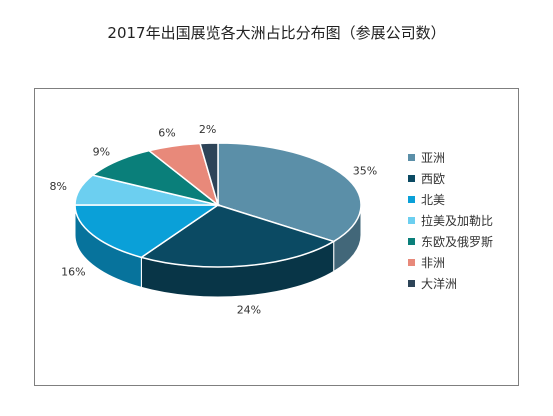 The height and width of the screenshot is (416, 553). What do you see at coordinates (457, 242) in the screenshot?
I see `legend-label-5: 东欧及俄罗斯` at bounding box center [457, 242].